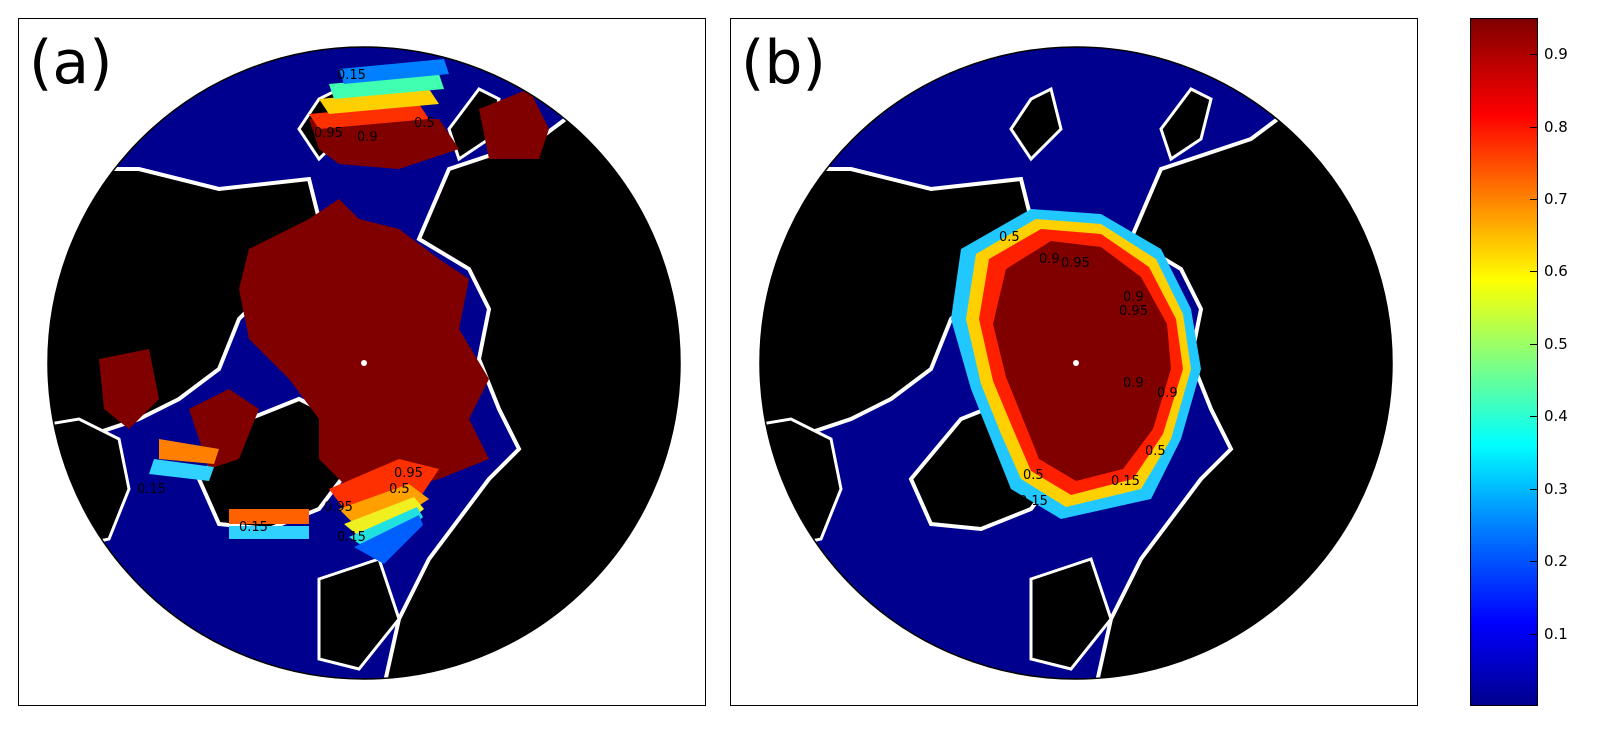 The height and width of the screenshot is (730, 1610). What do you see at coordinates (1556, 561) in the screenshot?
I see `colorbar-tick-label: 0.2` at bounding box center [1556, 561].